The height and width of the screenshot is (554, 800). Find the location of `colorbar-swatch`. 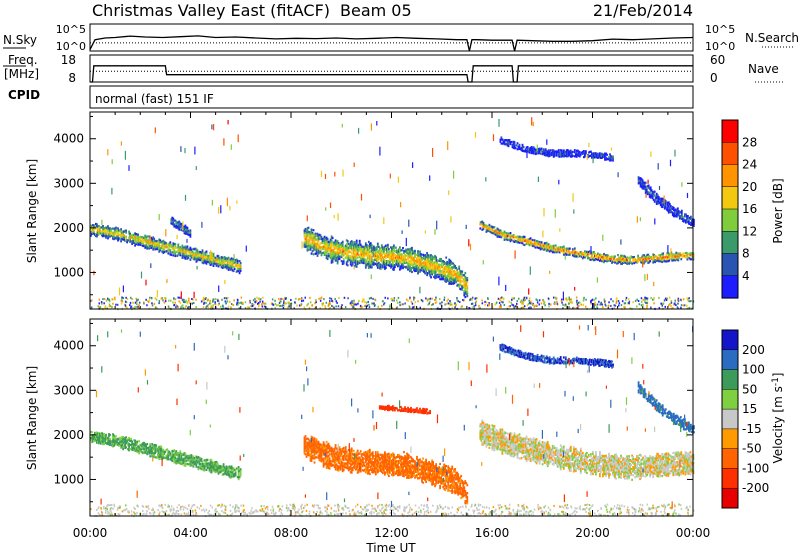

colorbar-swatch is located at coordinates (730, 131).